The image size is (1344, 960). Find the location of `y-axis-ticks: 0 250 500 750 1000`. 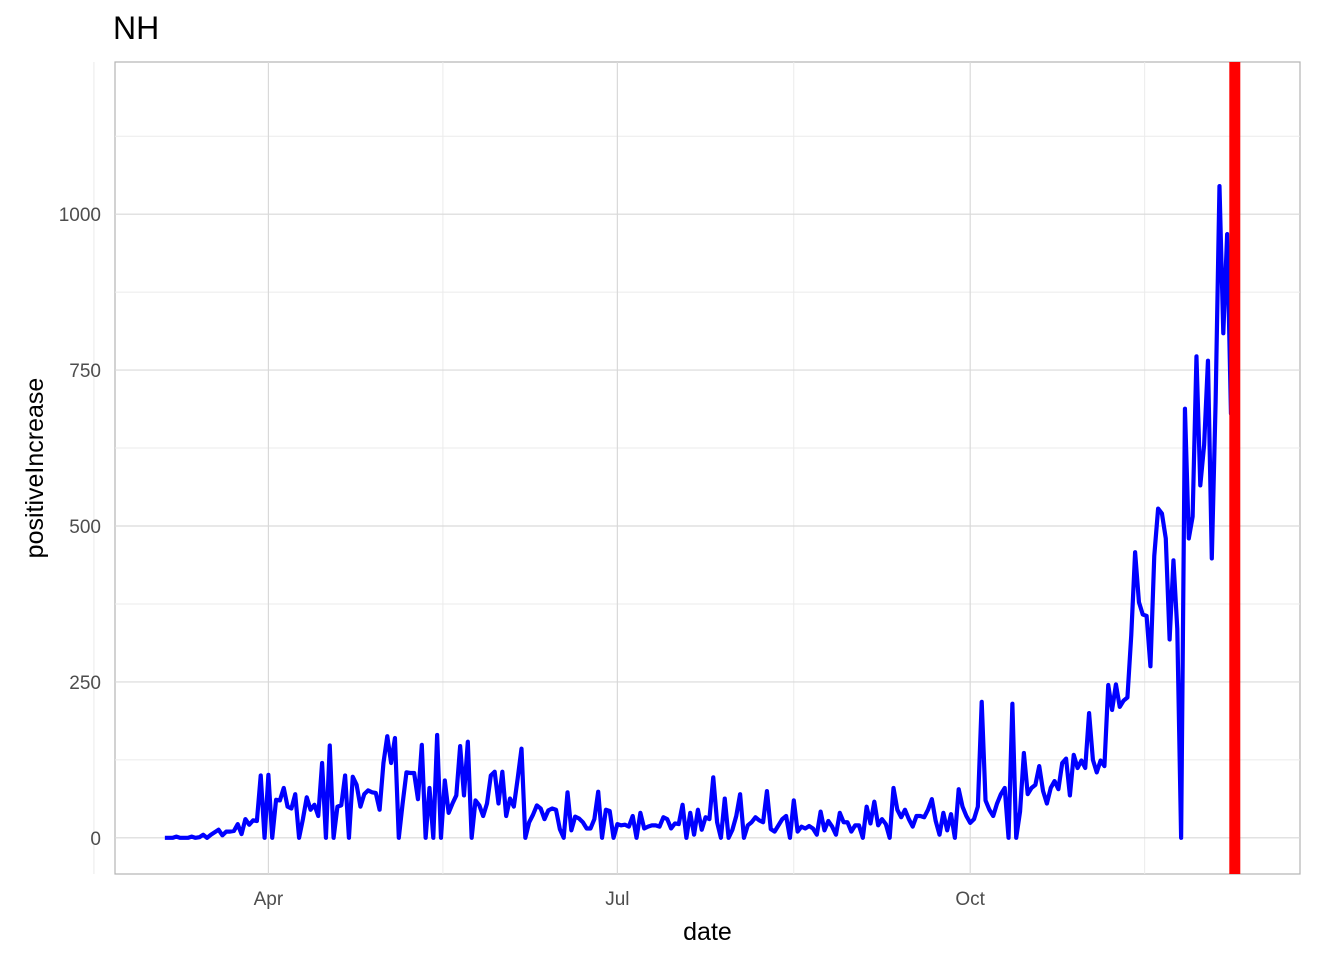

y-axis-ticks: 0 250 500 750 1000 is located at coordinates (80, 527).